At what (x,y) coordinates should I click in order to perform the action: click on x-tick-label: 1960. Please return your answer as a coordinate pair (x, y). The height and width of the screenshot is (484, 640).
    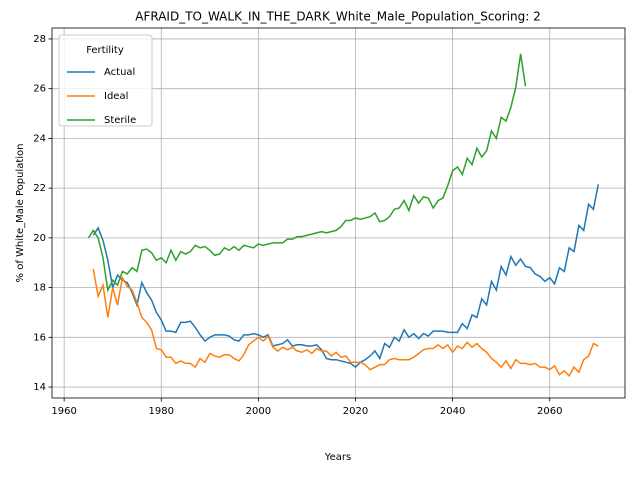
    Looking at the image, I should click on (63, 411).